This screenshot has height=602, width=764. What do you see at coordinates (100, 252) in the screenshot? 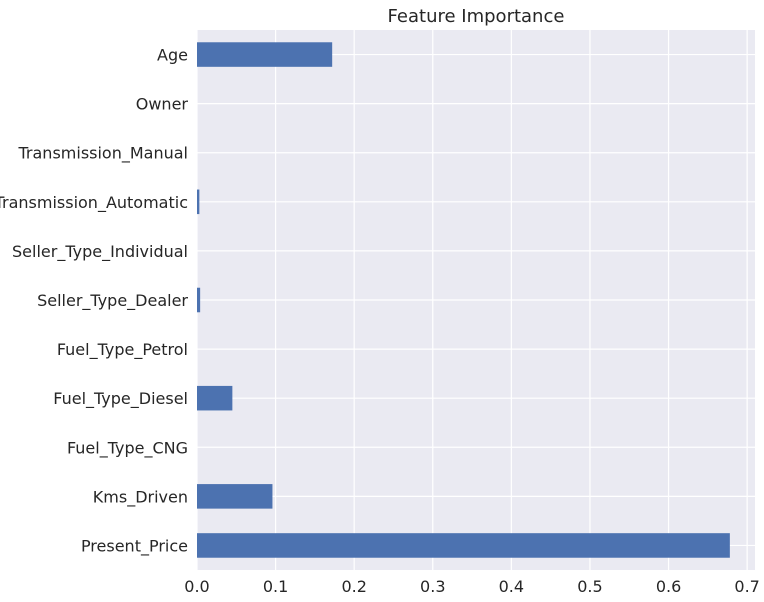
I see `y-tick-label: Seller_Type_Individual` at bounding box center [100, 252].